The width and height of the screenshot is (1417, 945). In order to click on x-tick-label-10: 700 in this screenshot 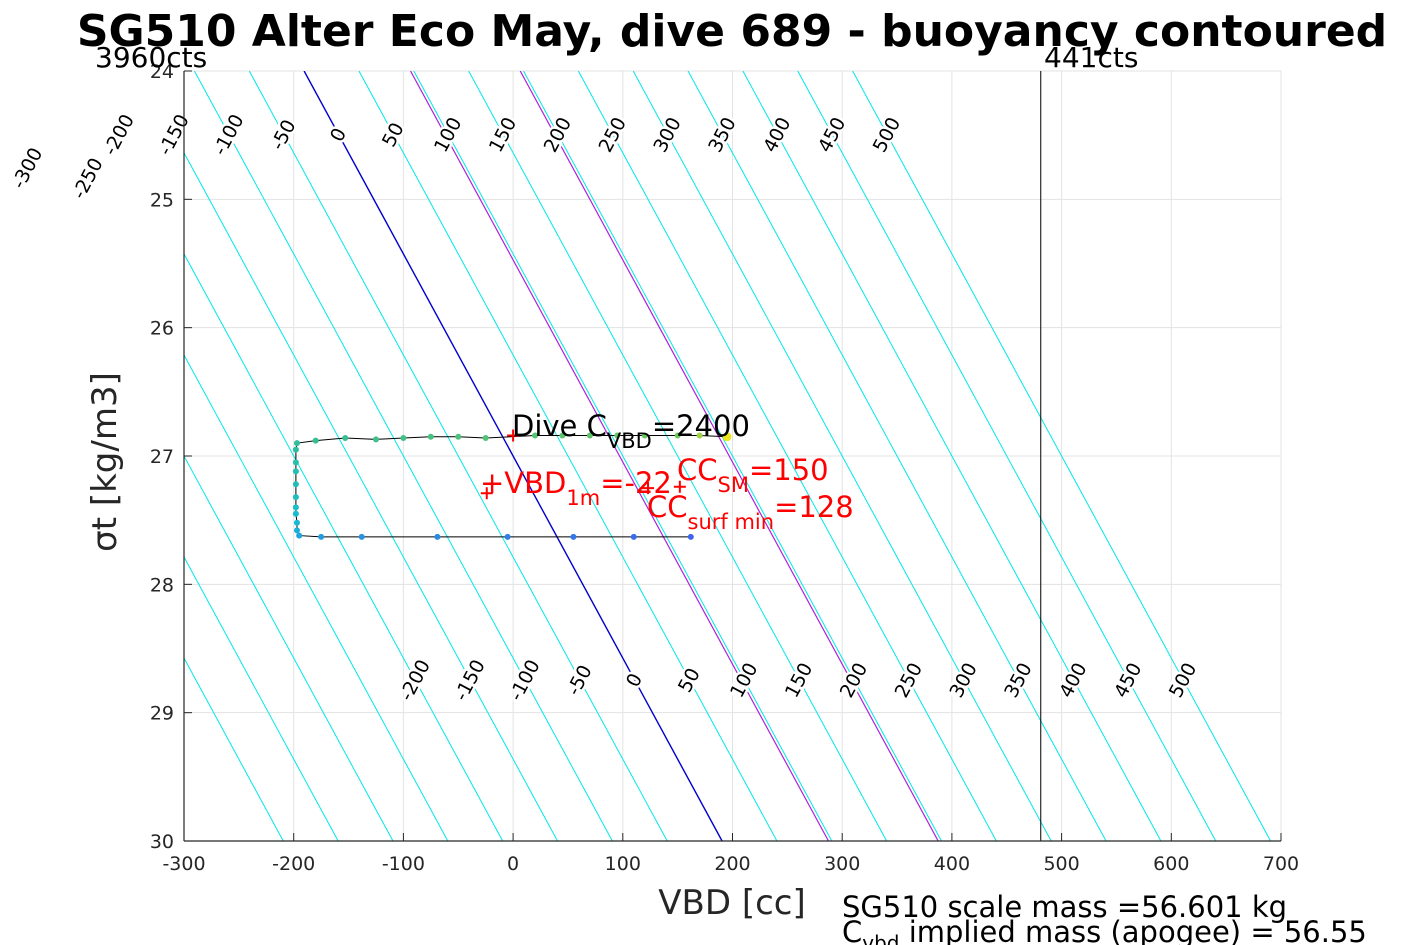, I will do `click(1281, 864)`.